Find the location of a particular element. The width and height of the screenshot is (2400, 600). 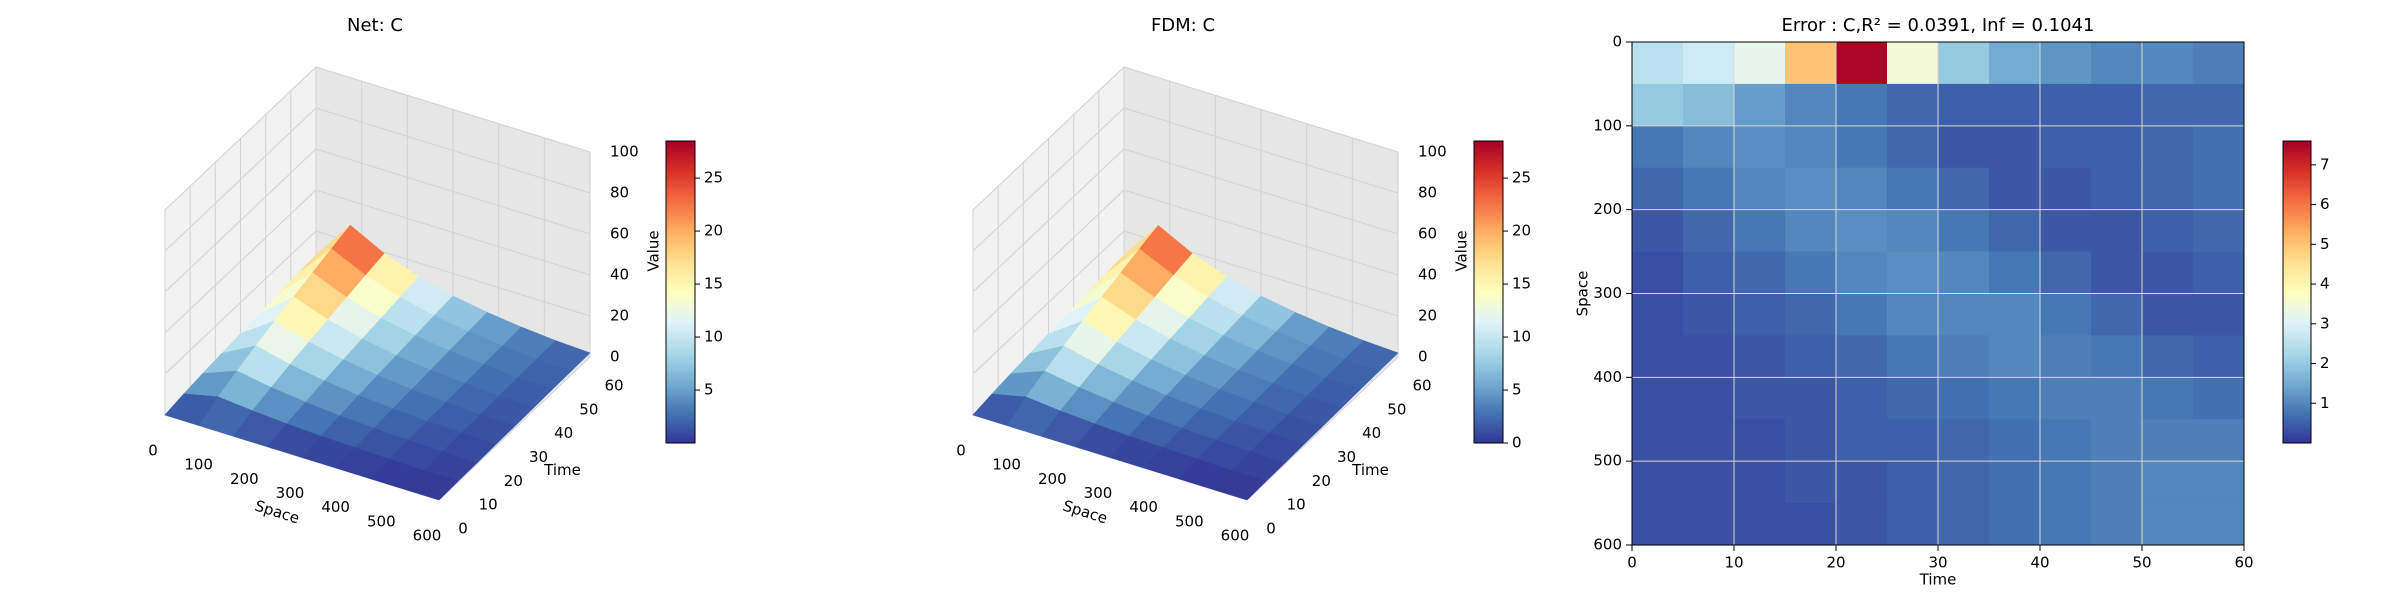

y-tick-label: 100 is located at coordinates (1607, 125).